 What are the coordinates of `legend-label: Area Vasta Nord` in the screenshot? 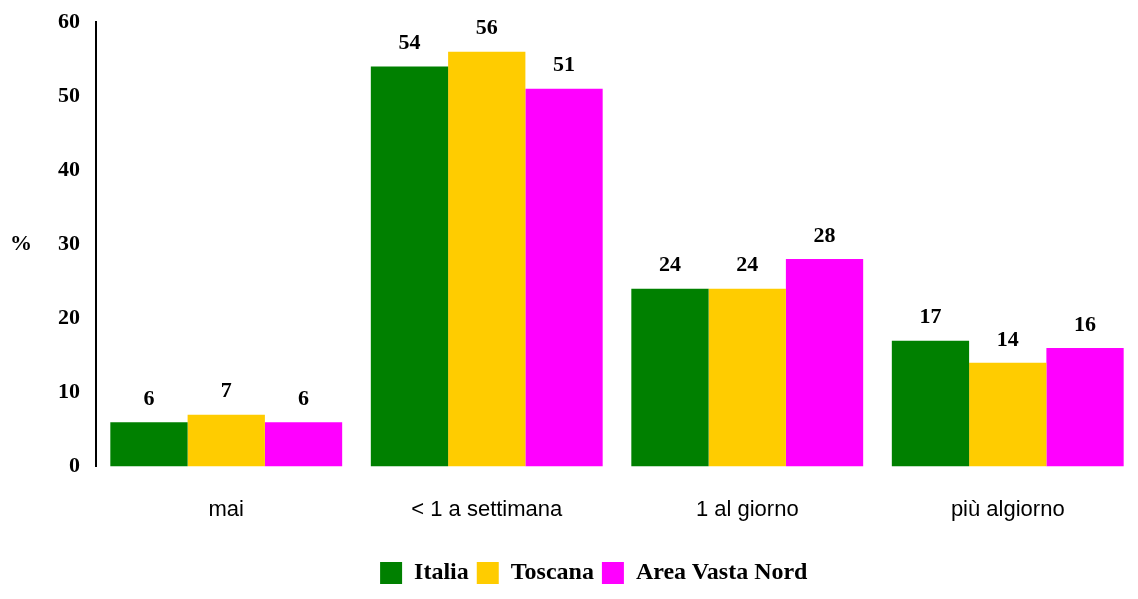 It's located at (722, 571).